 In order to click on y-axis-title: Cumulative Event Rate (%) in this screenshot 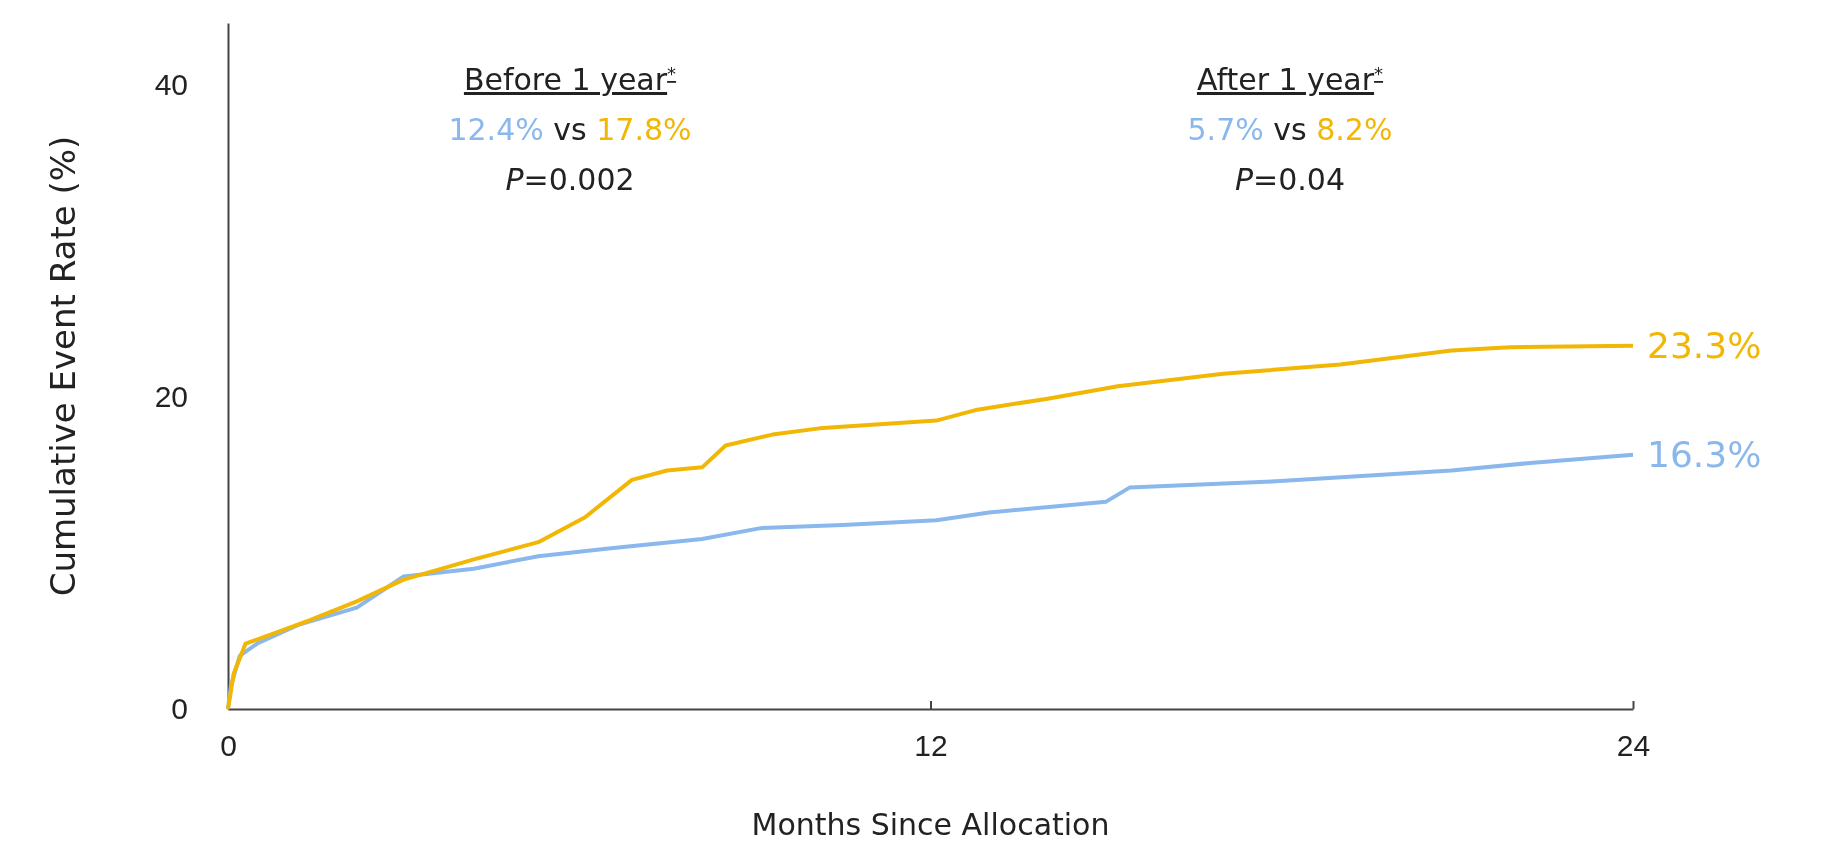, I will do `click(63, 366)`.